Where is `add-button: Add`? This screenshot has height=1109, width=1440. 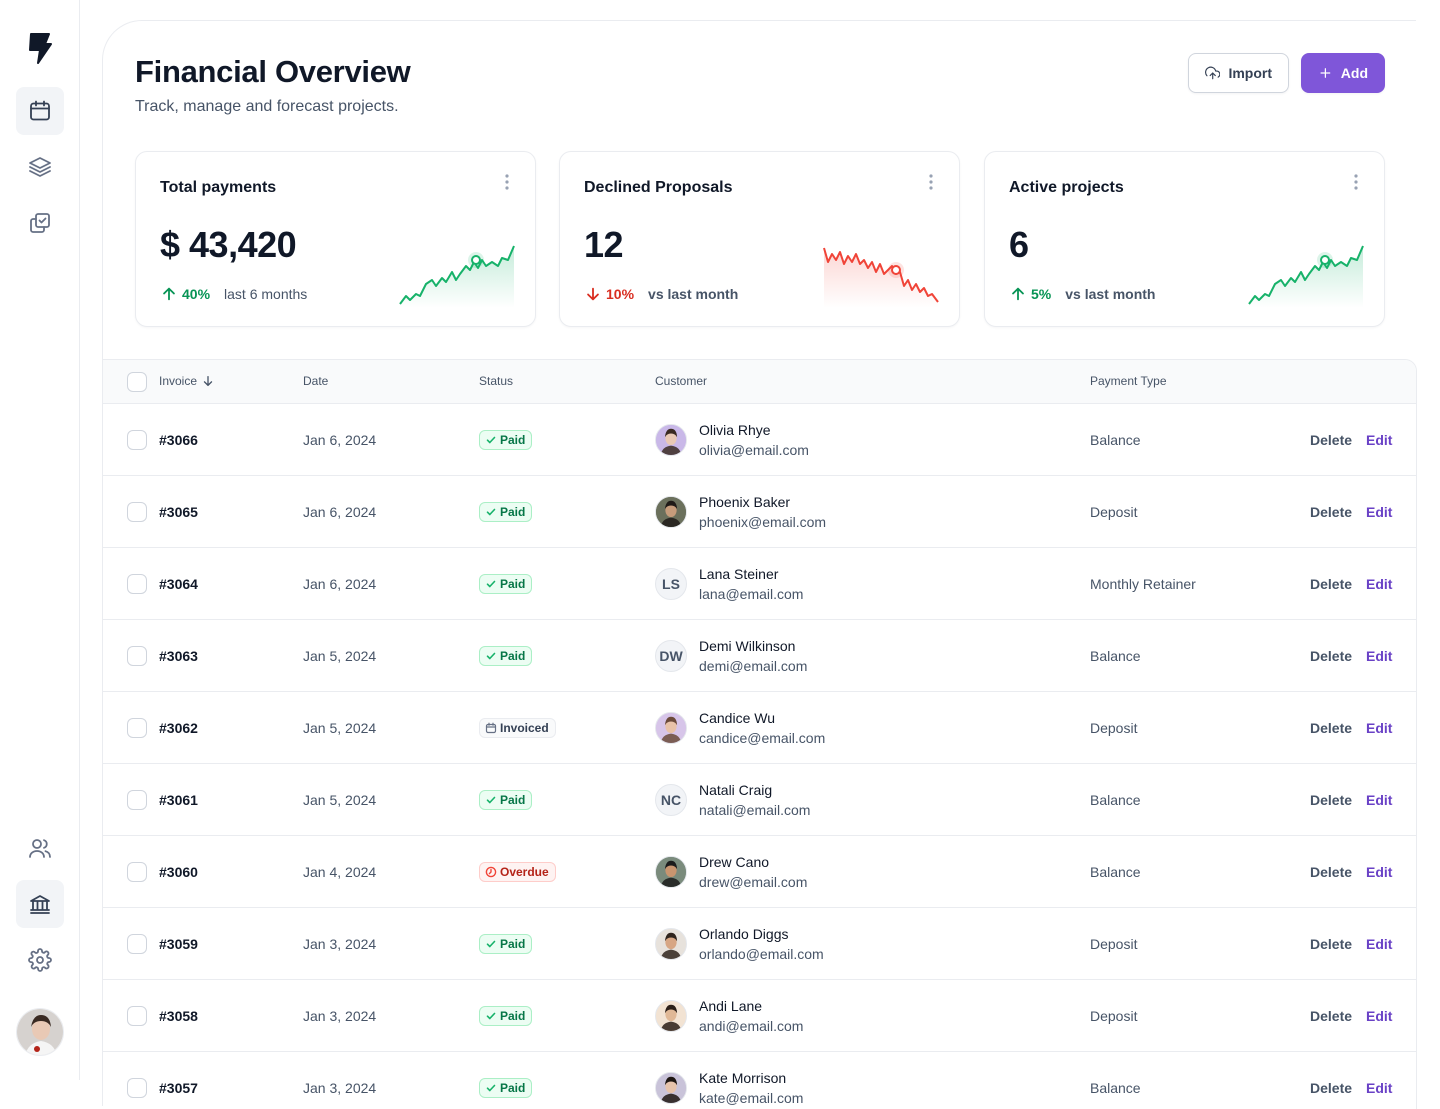
add-button: Add is located at coordinates (1343, 73).